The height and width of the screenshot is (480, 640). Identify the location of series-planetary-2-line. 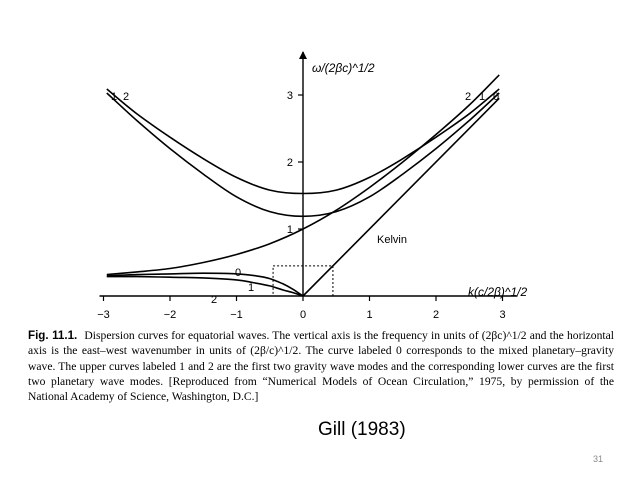
(205, 286).